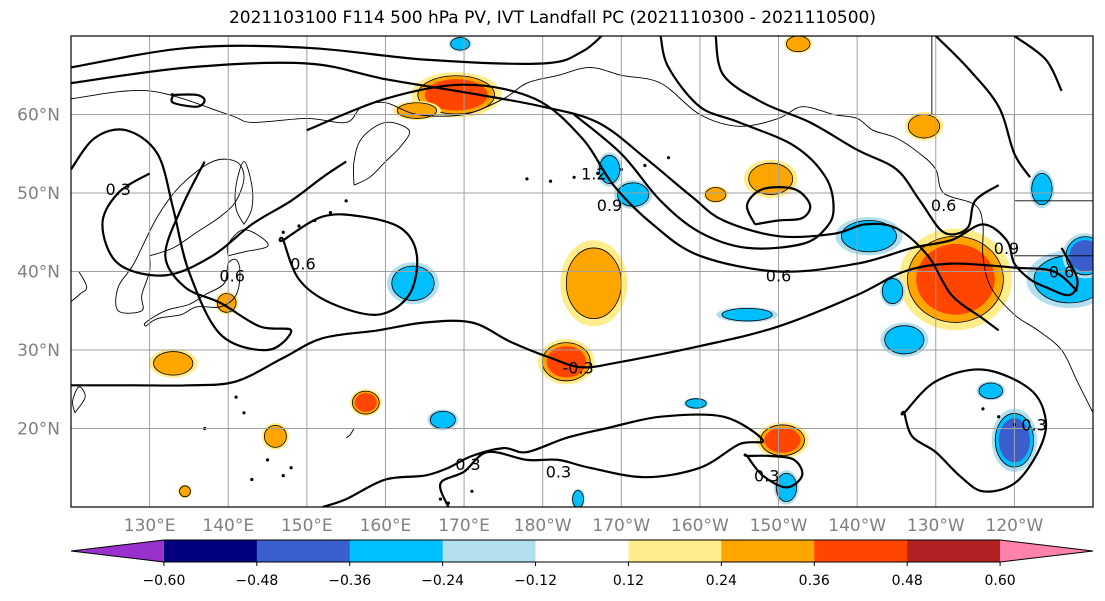 The height and width of the screenshot is (601, 1105). I want to click on colorbar-tick-label: 0.24, so click(721, 581).